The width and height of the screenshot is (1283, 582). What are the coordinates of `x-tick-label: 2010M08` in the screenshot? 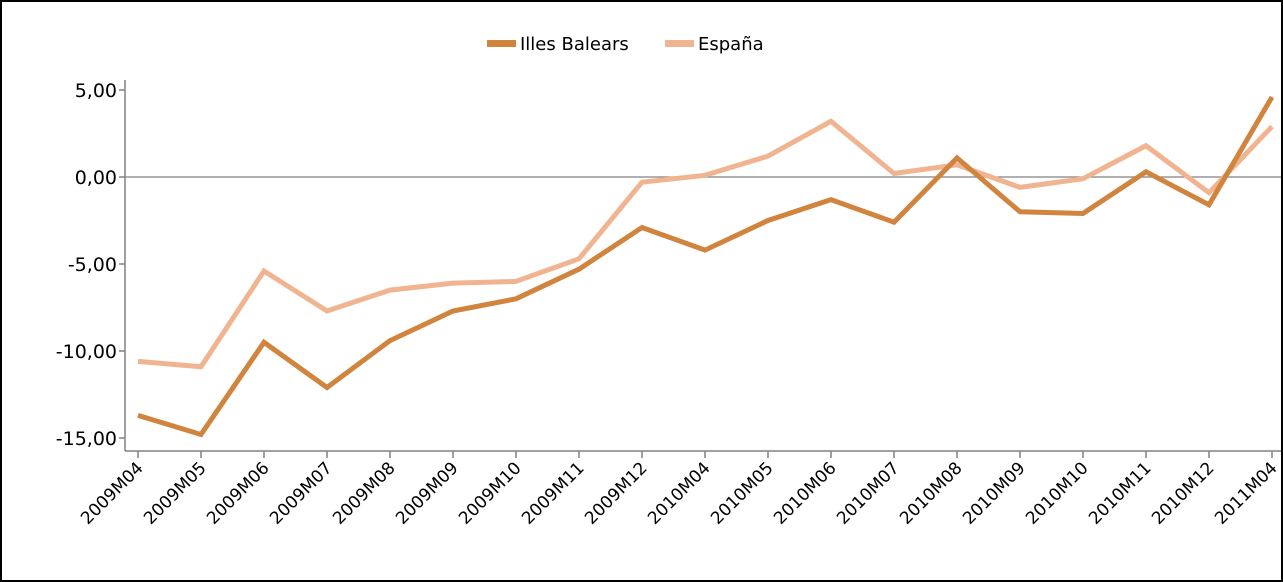 It's located at (931, 493).